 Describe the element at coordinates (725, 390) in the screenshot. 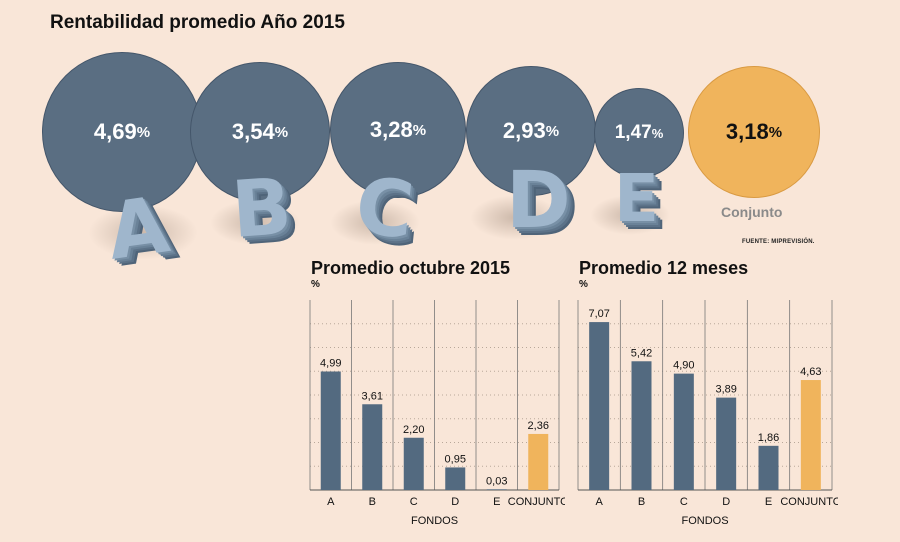

I see `bar-value-label: 3,89` at that location.